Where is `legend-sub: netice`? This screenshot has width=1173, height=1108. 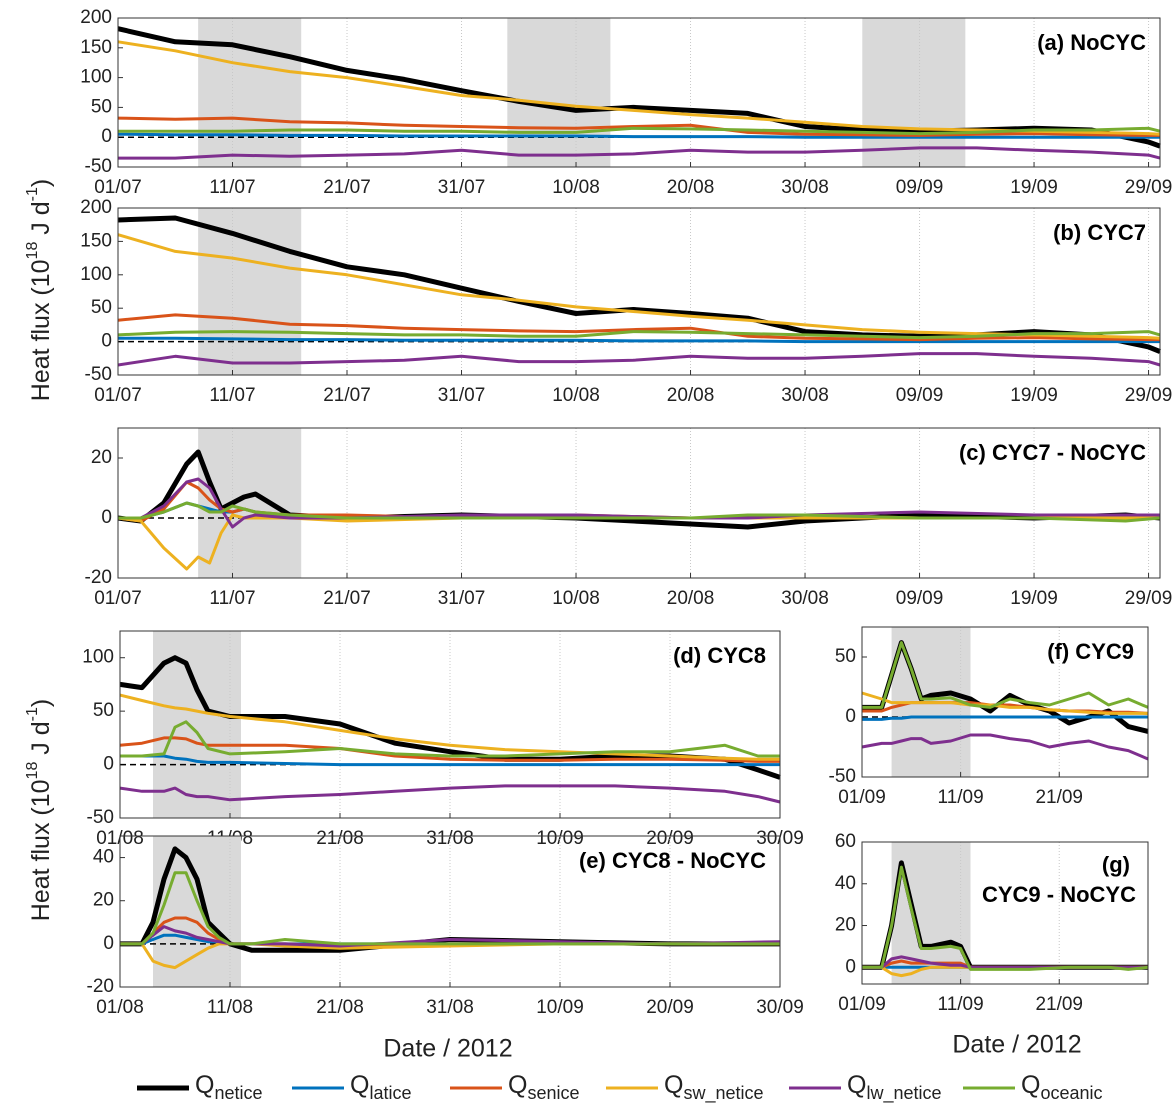 legend-sub: netice is located at coordinates (238, 1093).